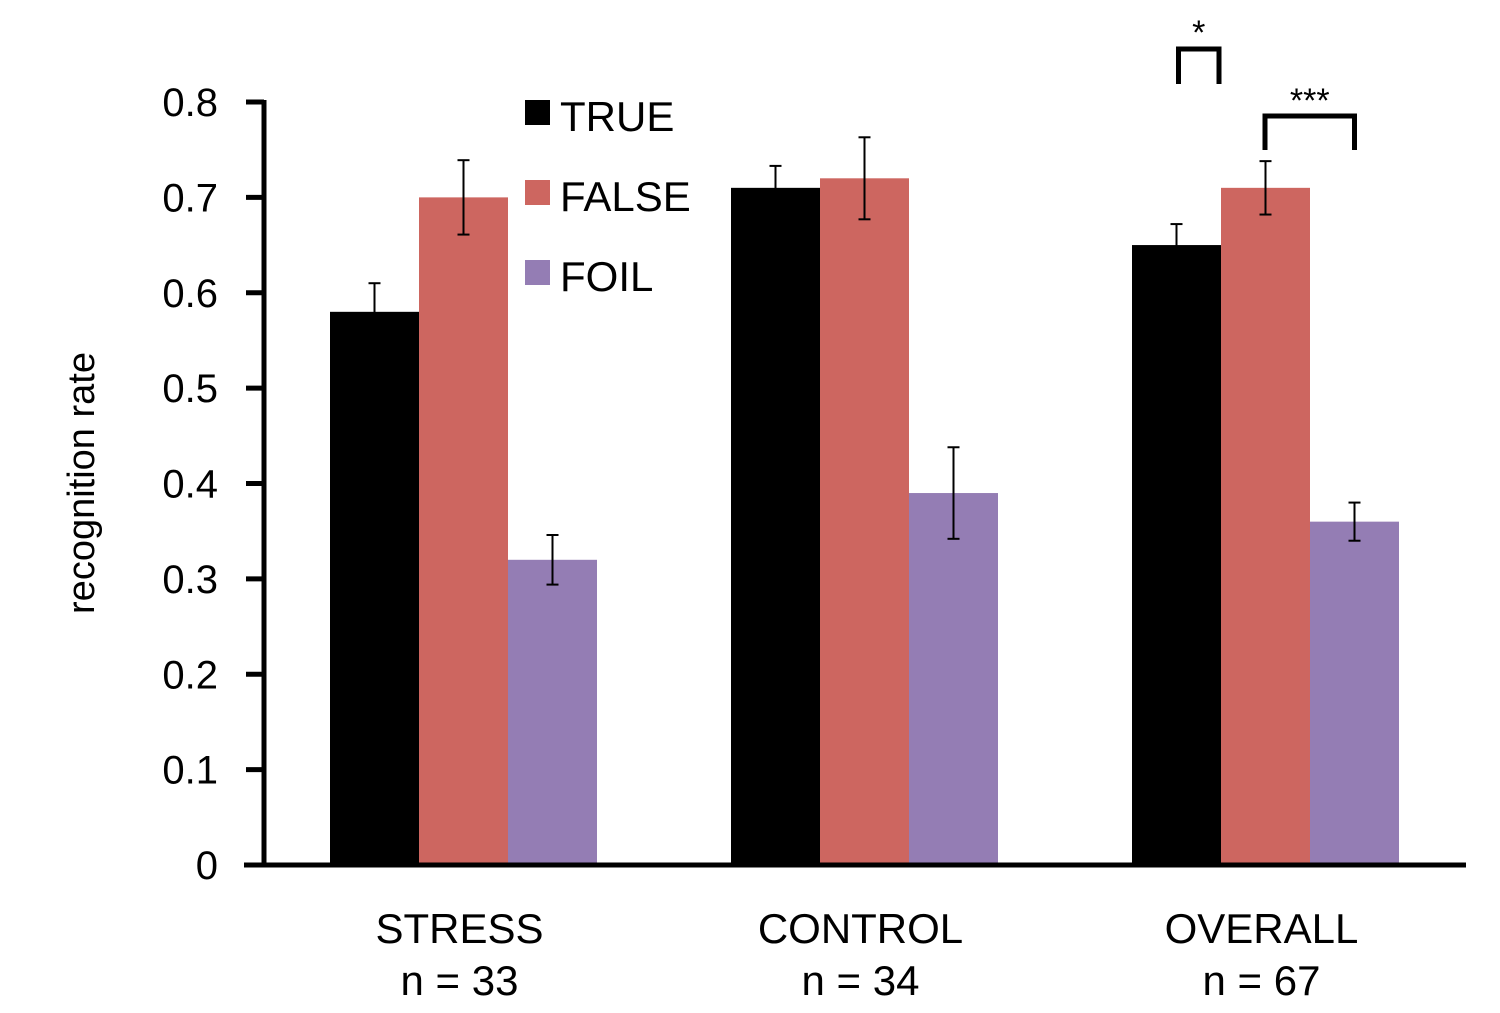 The height and width of the screenshot is (1013, 1500). I want to click on bar-overall-false, so click(1265, 526).